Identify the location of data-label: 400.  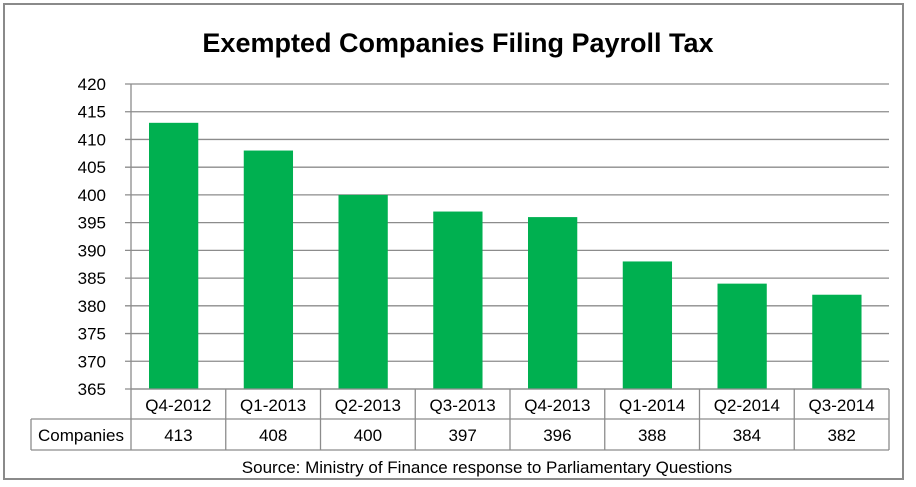
(368, 435).